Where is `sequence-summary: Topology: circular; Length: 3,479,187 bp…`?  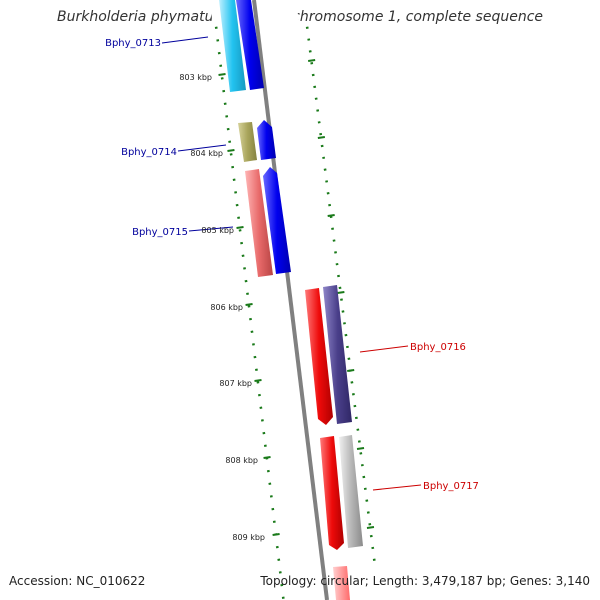 sequence-summary: Topology: circular; Length: 3,479,187 bp… is located at coordinates (425, 581).